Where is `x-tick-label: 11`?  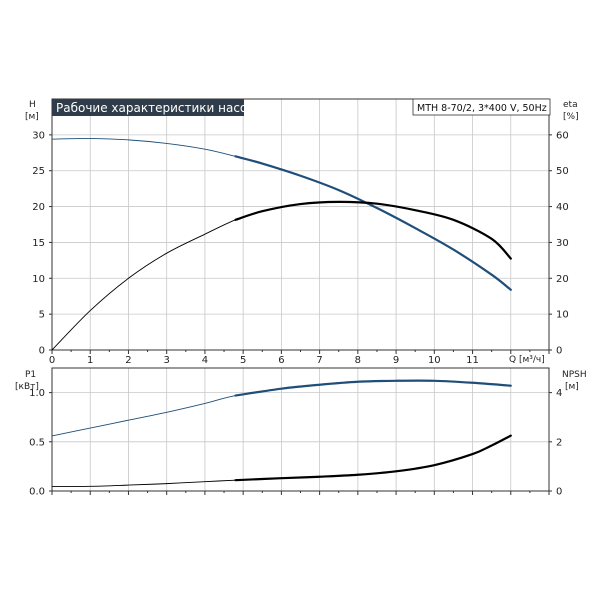 x-tick-label: 11 is located at coordinates (472, 360).